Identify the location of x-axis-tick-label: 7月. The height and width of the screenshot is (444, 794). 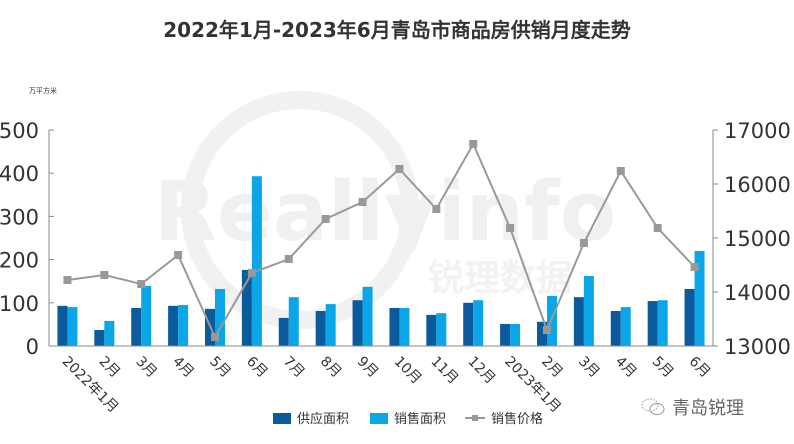
(294, 368).